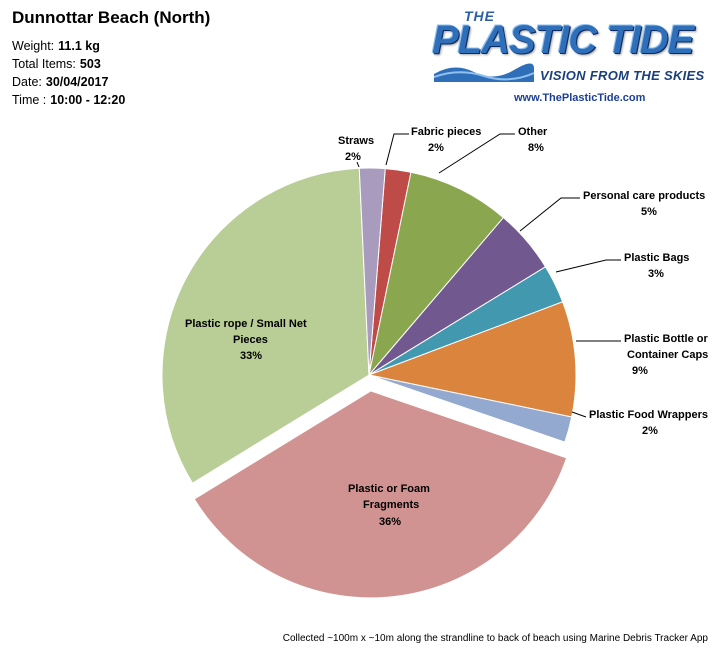  What do you see at coordinates (90, 64) in the screenshot?
I see `items-value: 503` at bounding box center [90, 64].